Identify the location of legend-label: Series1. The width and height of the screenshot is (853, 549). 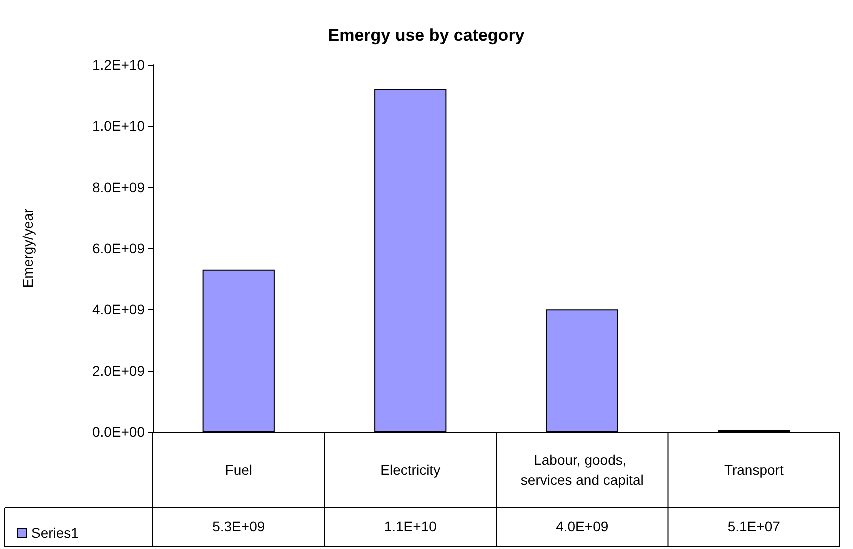
(56, 533).